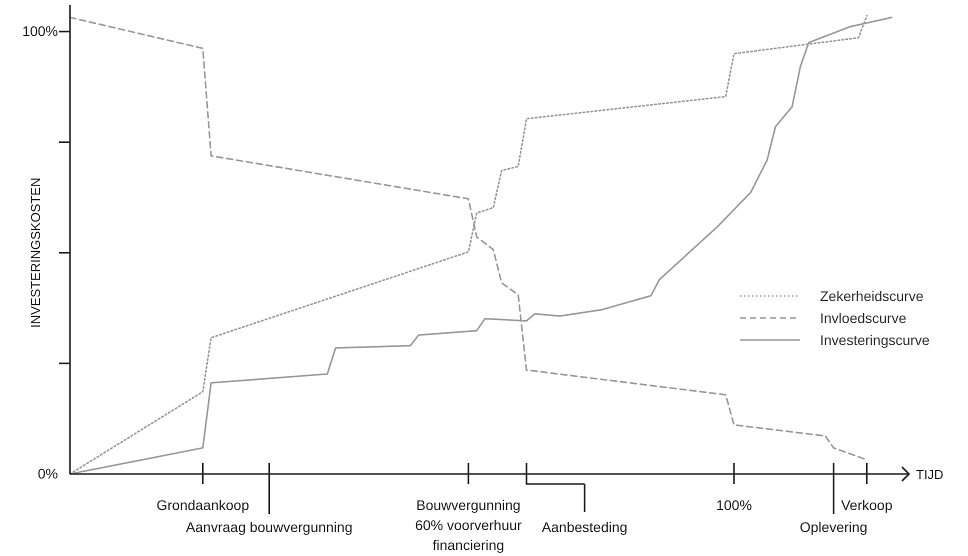  I want to click on y-tick-label: 0%, so click(48, 473).